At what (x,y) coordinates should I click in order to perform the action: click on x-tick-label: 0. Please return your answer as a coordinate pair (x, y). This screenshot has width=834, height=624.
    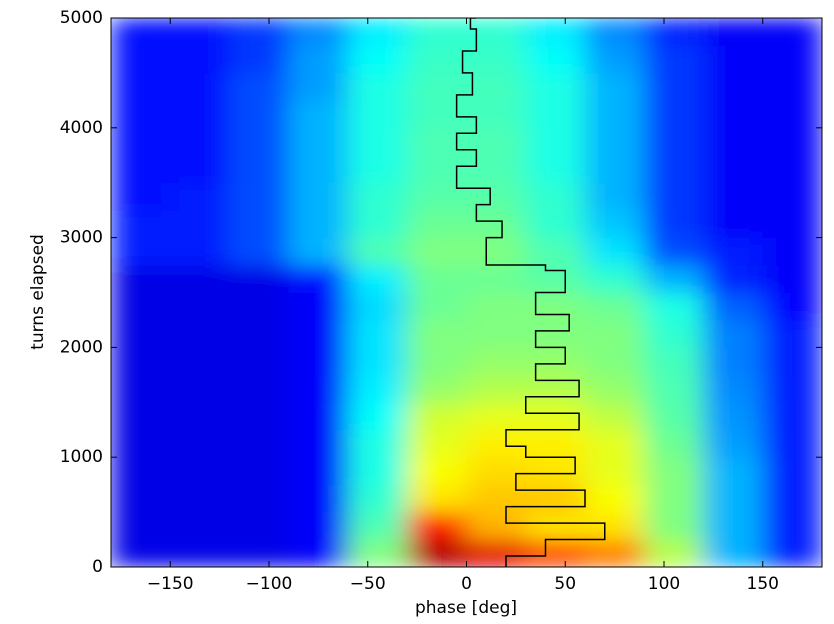
    Looking at the image, I should click on (466, 584).